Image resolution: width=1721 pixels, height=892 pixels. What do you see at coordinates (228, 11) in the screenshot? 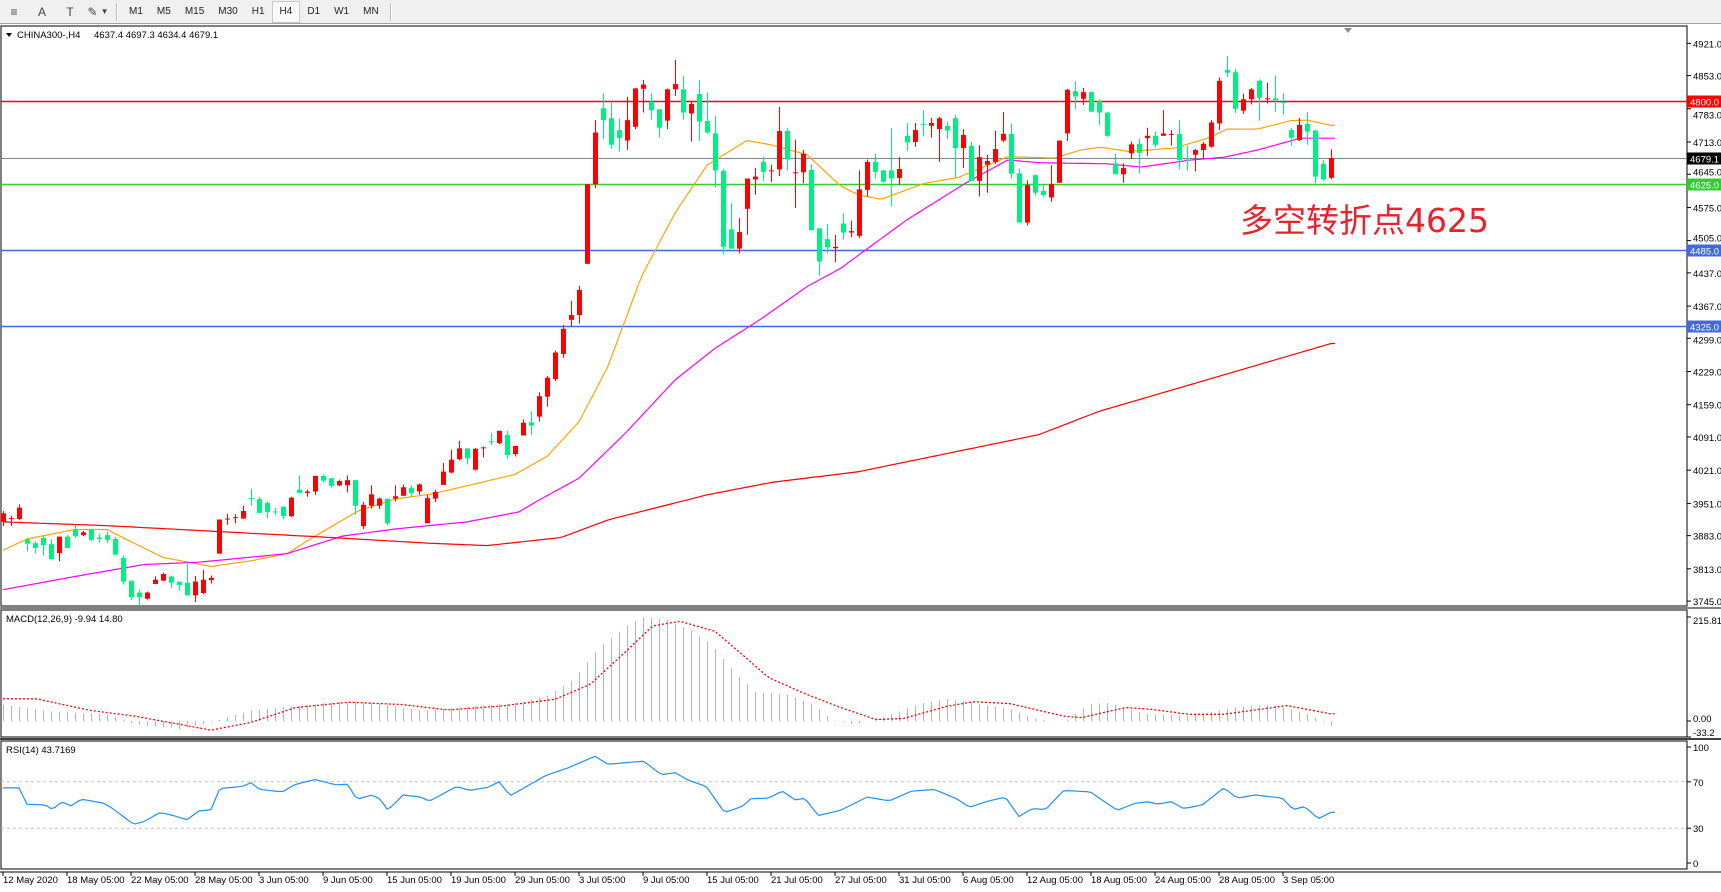
I see `timeframe-m30: M30` at bounding box center [228, 11].